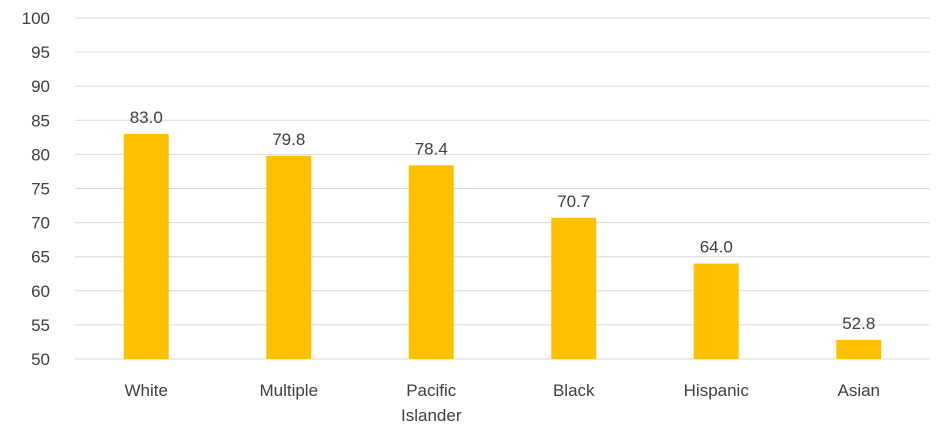 Image resolution: width=936 pixels, height=430 pixels. Describe the element at coordinates (36, 18) in the screenshot. I see `y-tick-label: 100` at that location.